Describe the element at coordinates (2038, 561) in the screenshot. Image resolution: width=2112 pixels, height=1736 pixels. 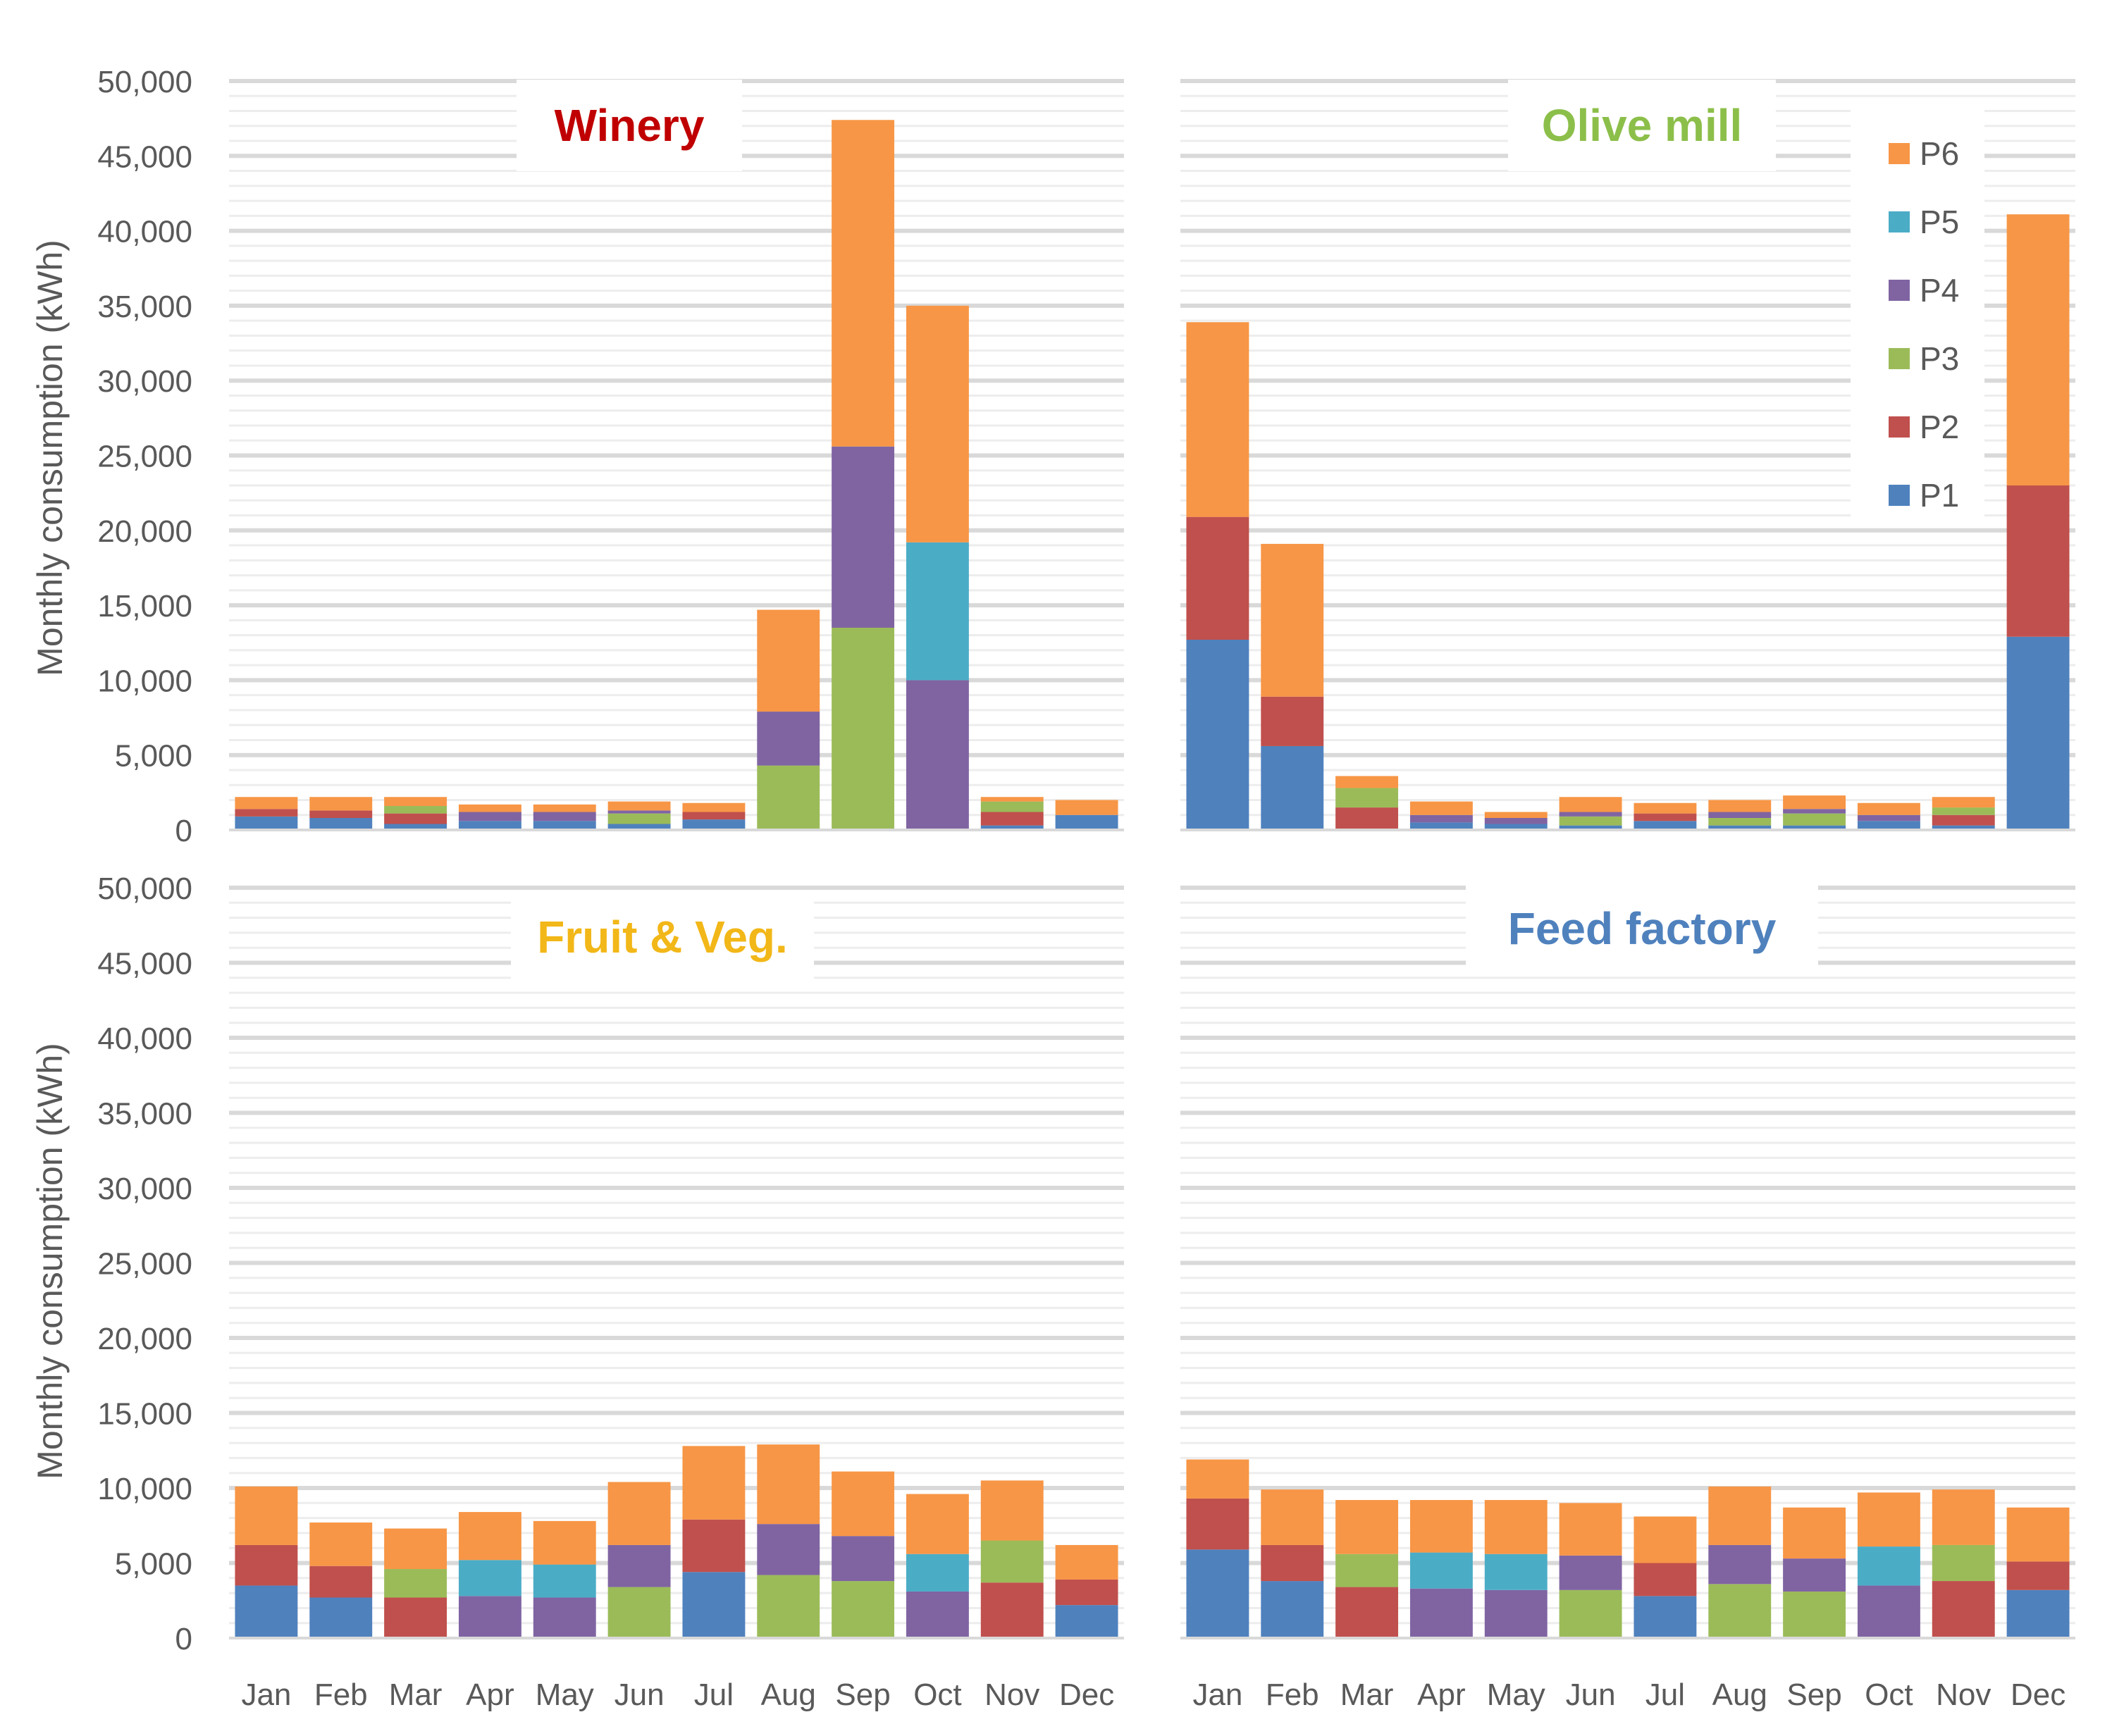
I see `bar-segment-p2-dec` at that location.